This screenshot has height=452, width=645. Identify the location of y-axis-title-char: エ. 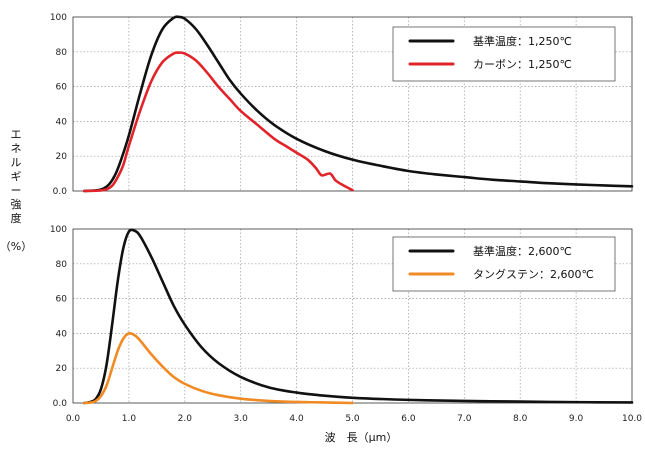
(16, 134).